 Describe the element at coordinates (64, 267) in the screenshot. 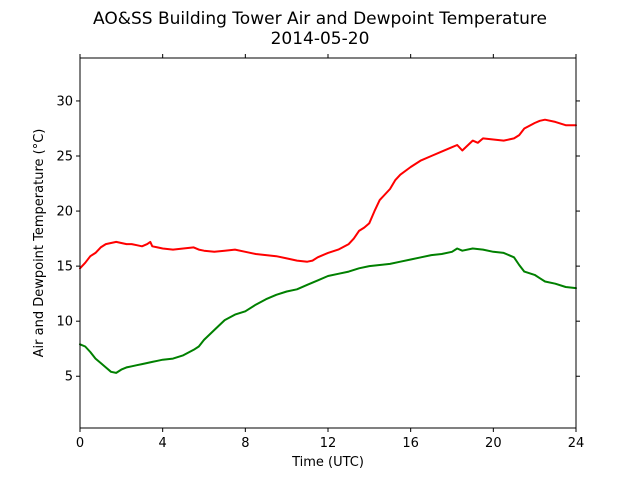

I see `y-tick-label: 15` at that location.